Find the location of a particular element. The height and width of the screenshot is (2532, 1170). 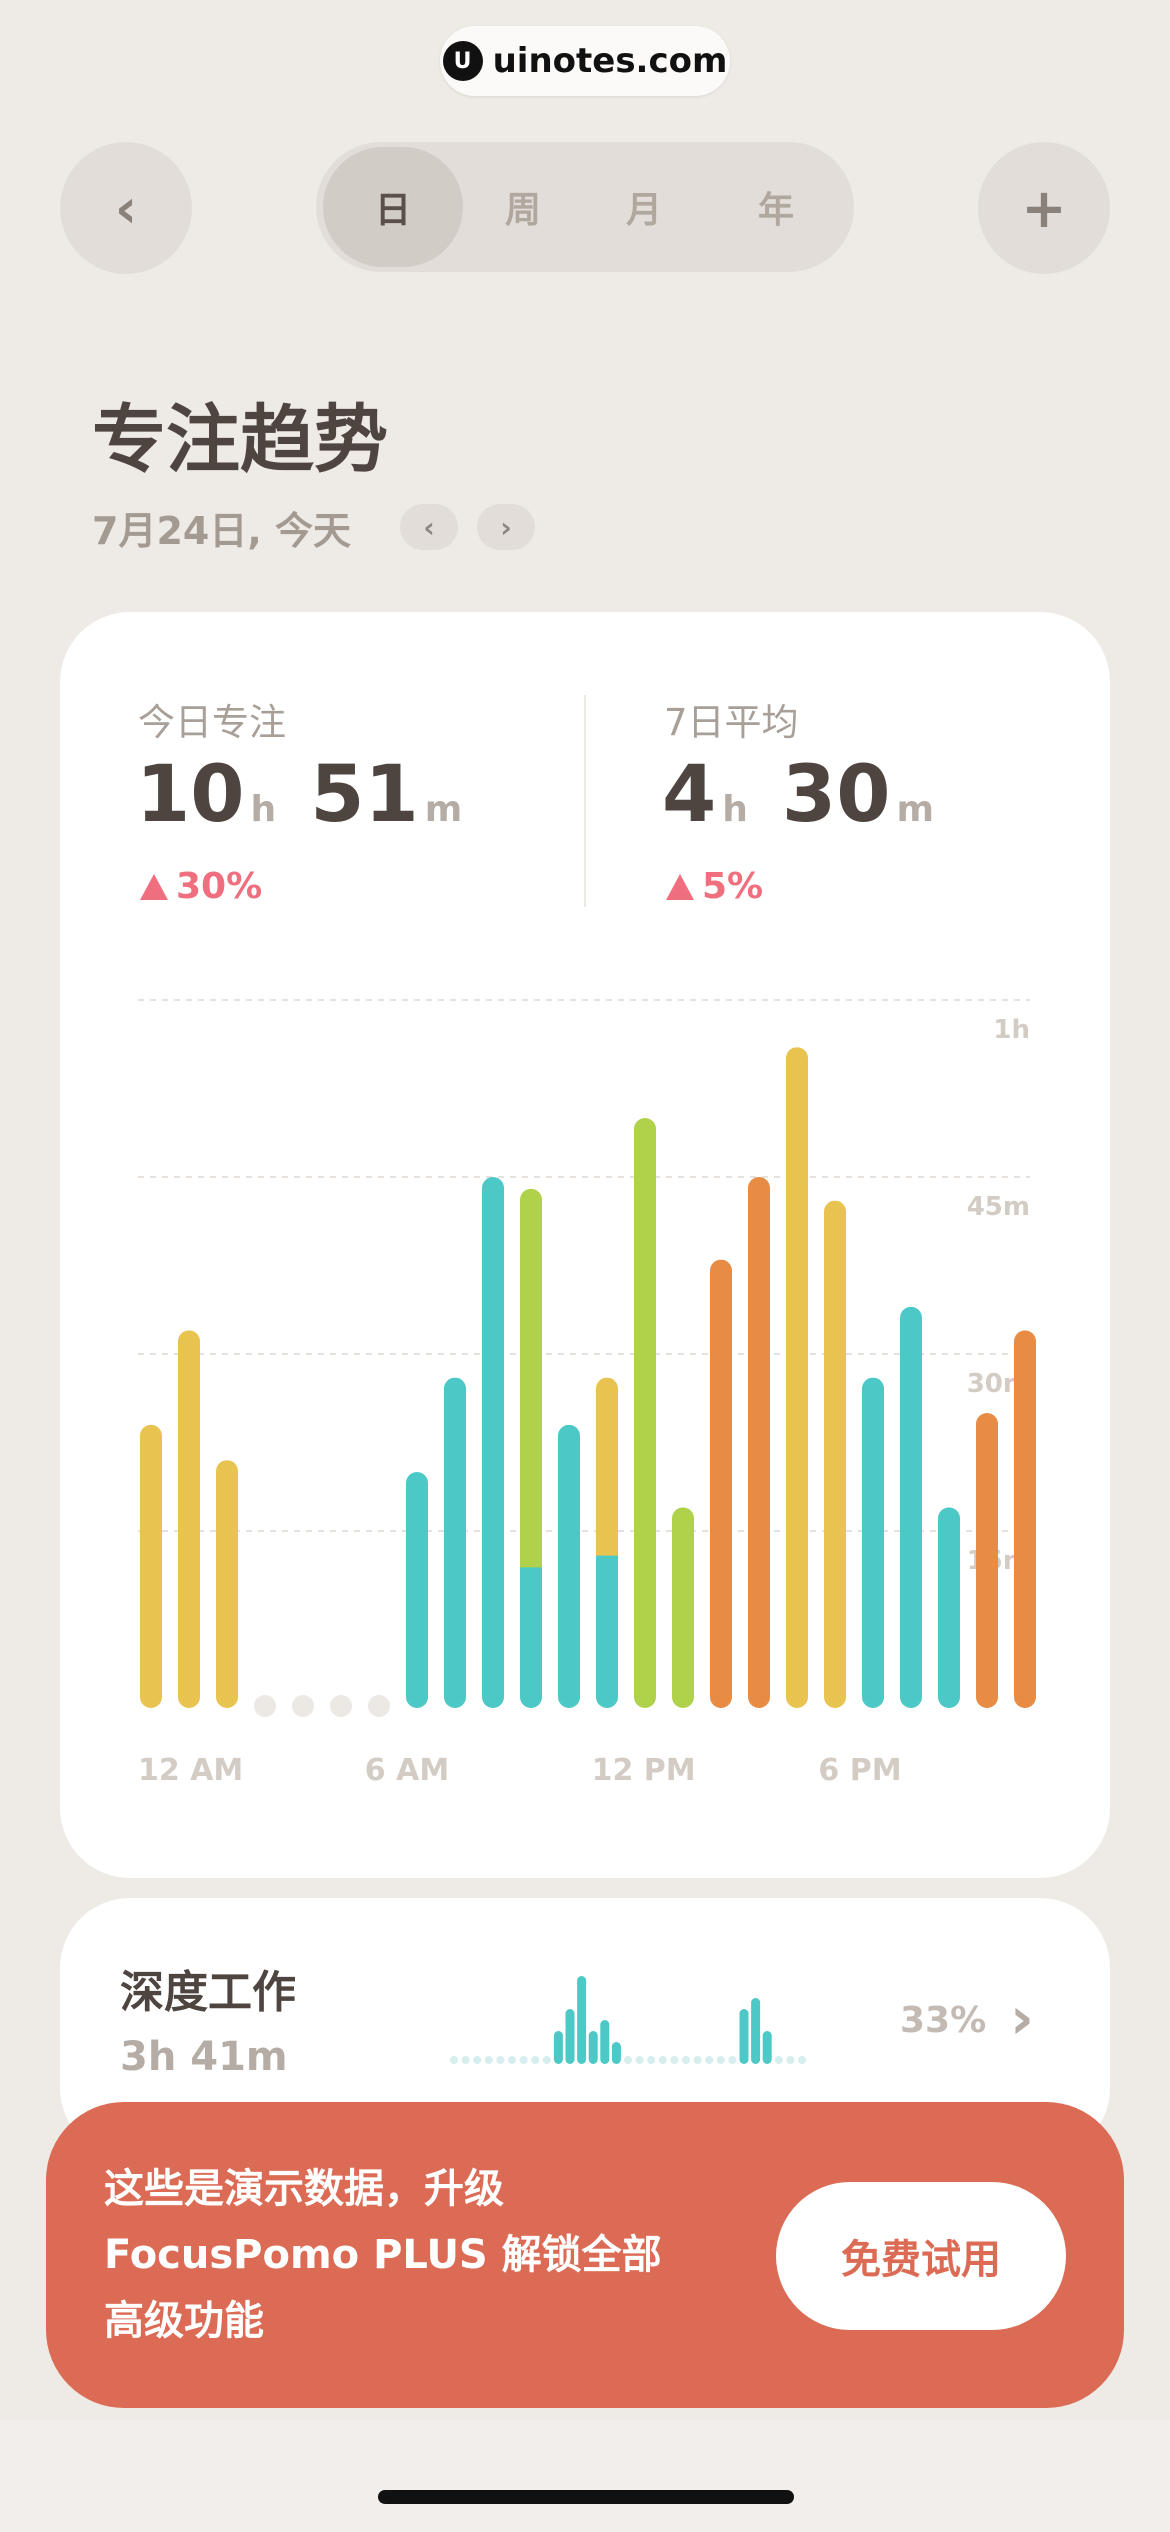

week-avg-minutes: 30 is located at coordinates (836, 795).